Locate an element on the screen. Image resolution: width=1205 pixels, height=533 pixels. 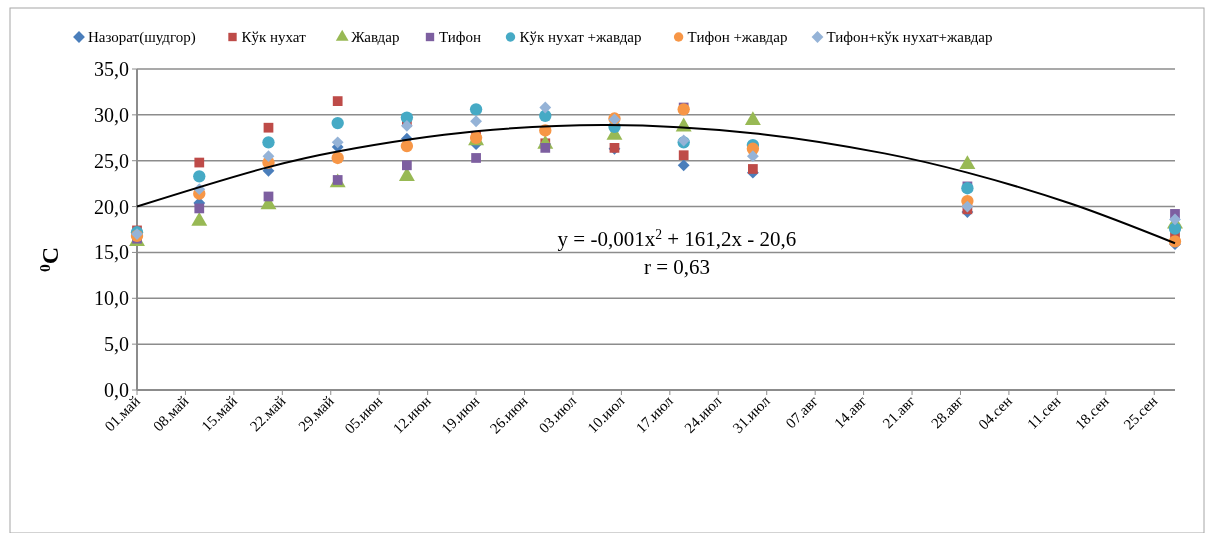
y-tick-label: 15,0 is located at coordinates (111, 252).